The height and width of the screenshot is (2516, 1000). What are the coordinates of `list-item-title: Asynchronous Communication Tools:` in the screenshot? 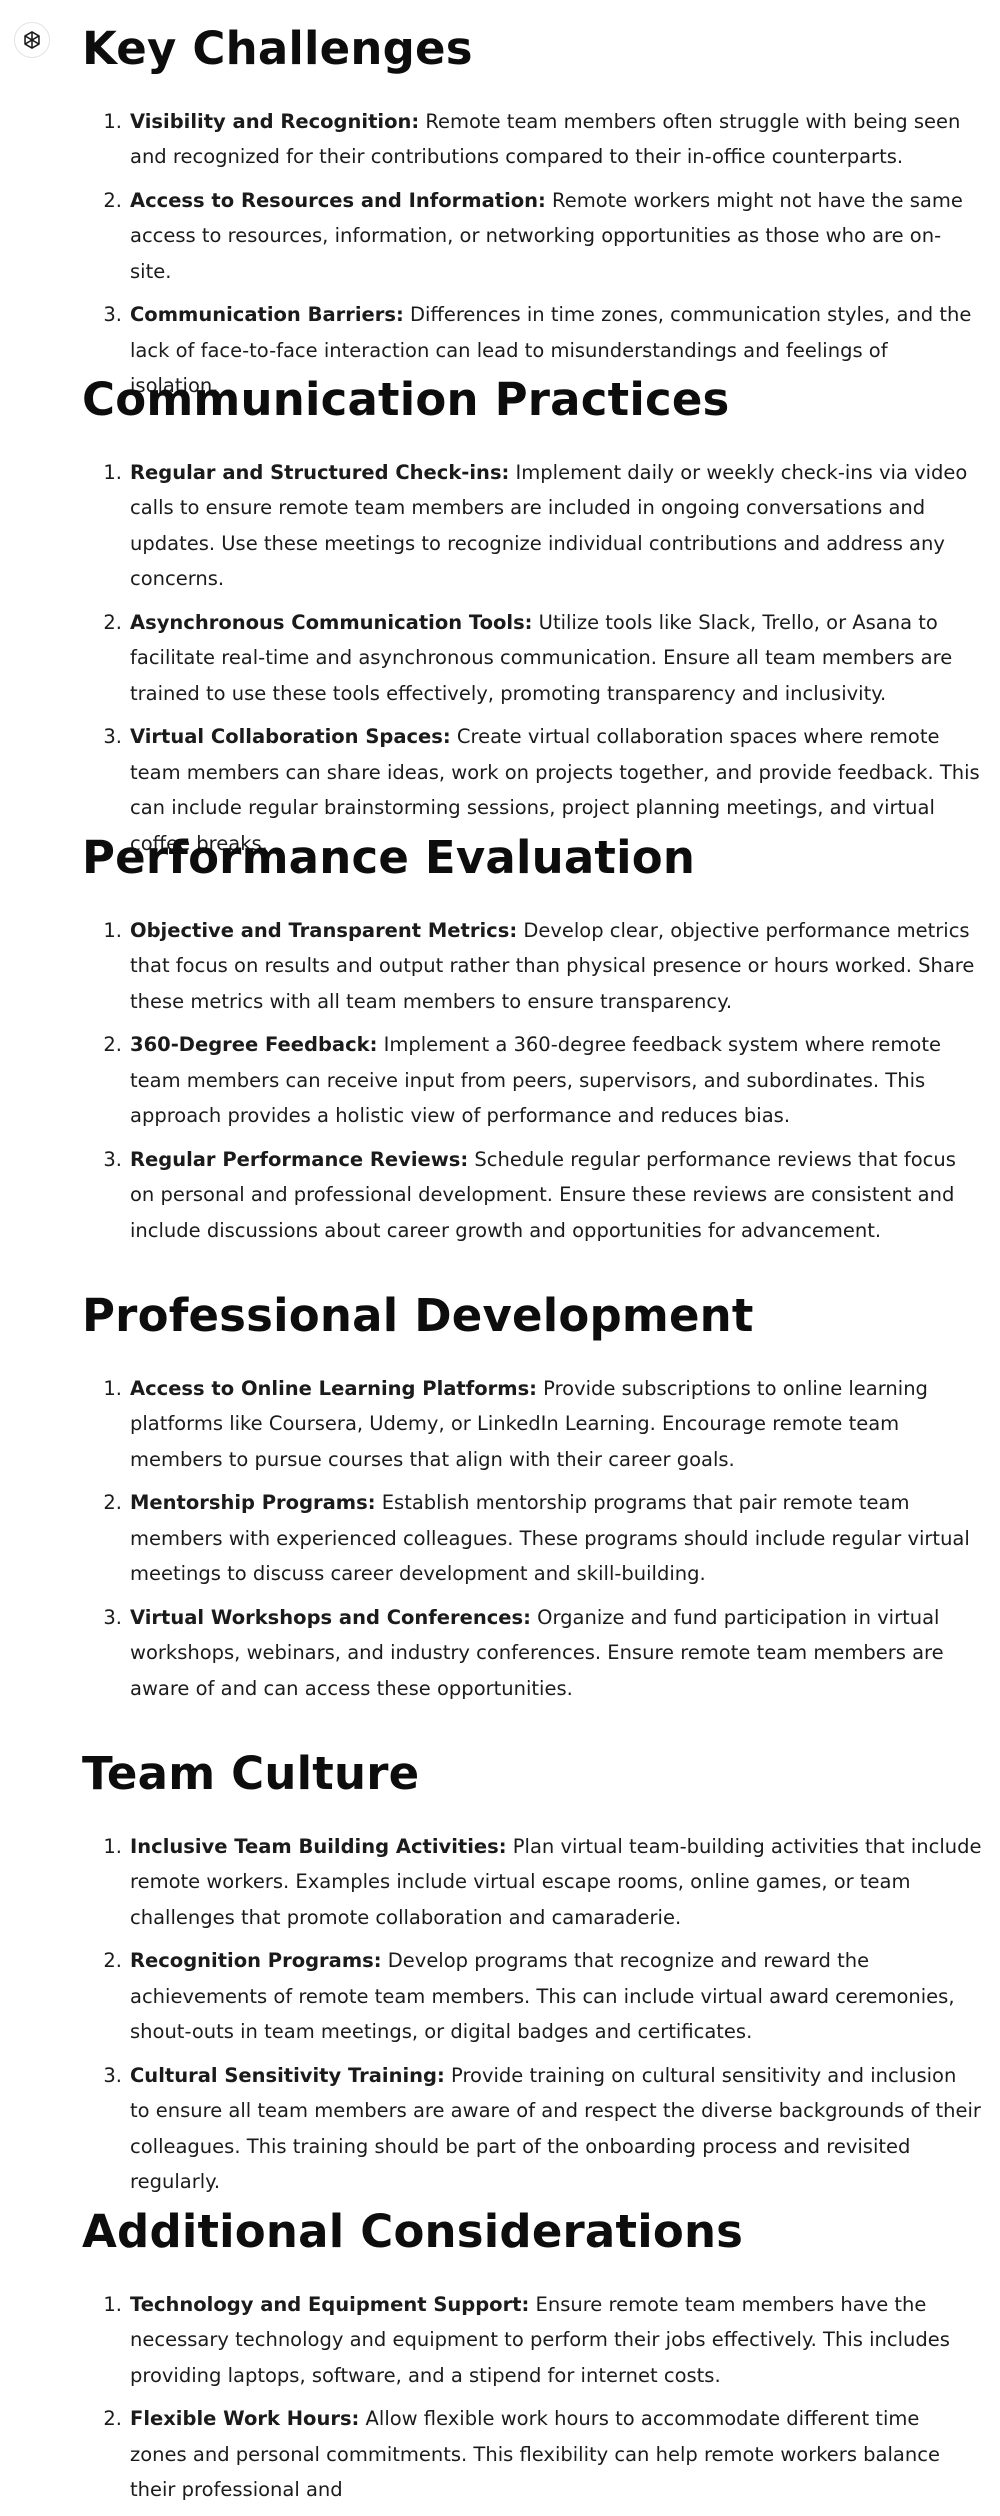 It's located at (331, 622).